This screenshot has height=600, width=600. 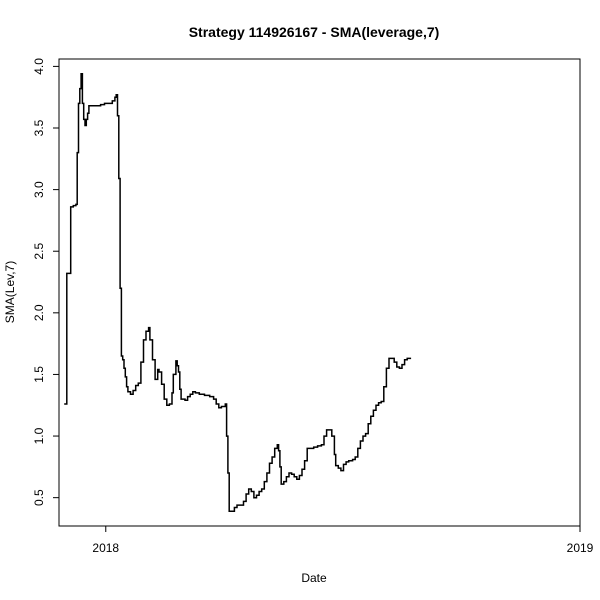 What do you see at coordinates (39, 189) in the screenshot?
I see `y-tick-label: 3.0` at bounding box center [39, 189].